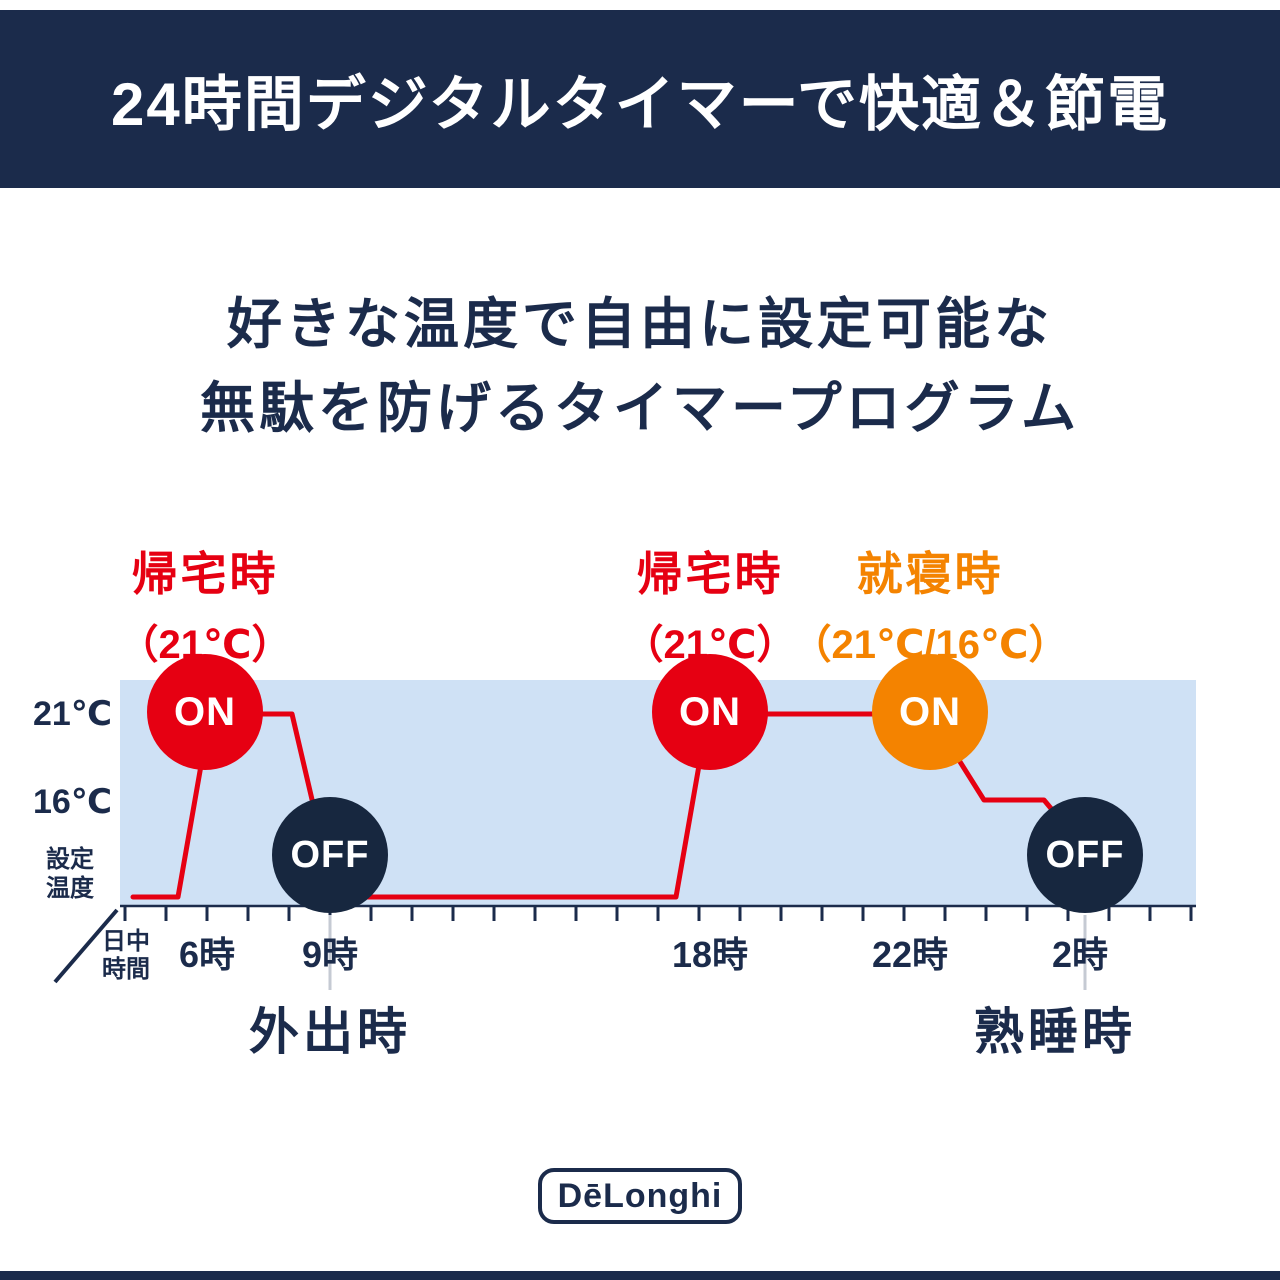  Describe the element at coordinates (1080, 954) in the screenshot. I see `x-tick-2h: 2時` at that location.